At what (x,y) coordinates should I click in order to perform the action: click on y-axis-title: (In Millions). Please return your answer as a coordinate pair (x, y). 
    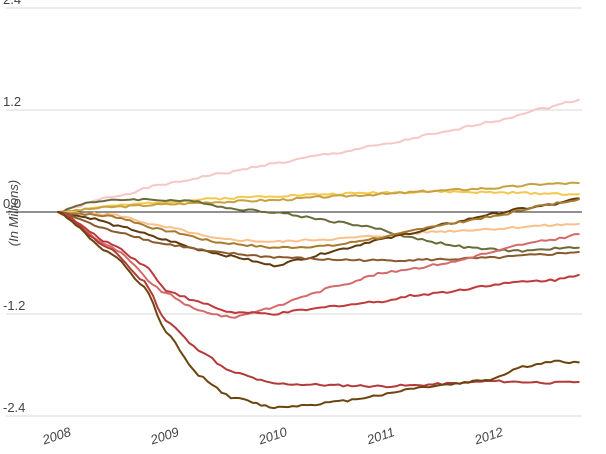
    Looking at the image, I should click on (13, 213).